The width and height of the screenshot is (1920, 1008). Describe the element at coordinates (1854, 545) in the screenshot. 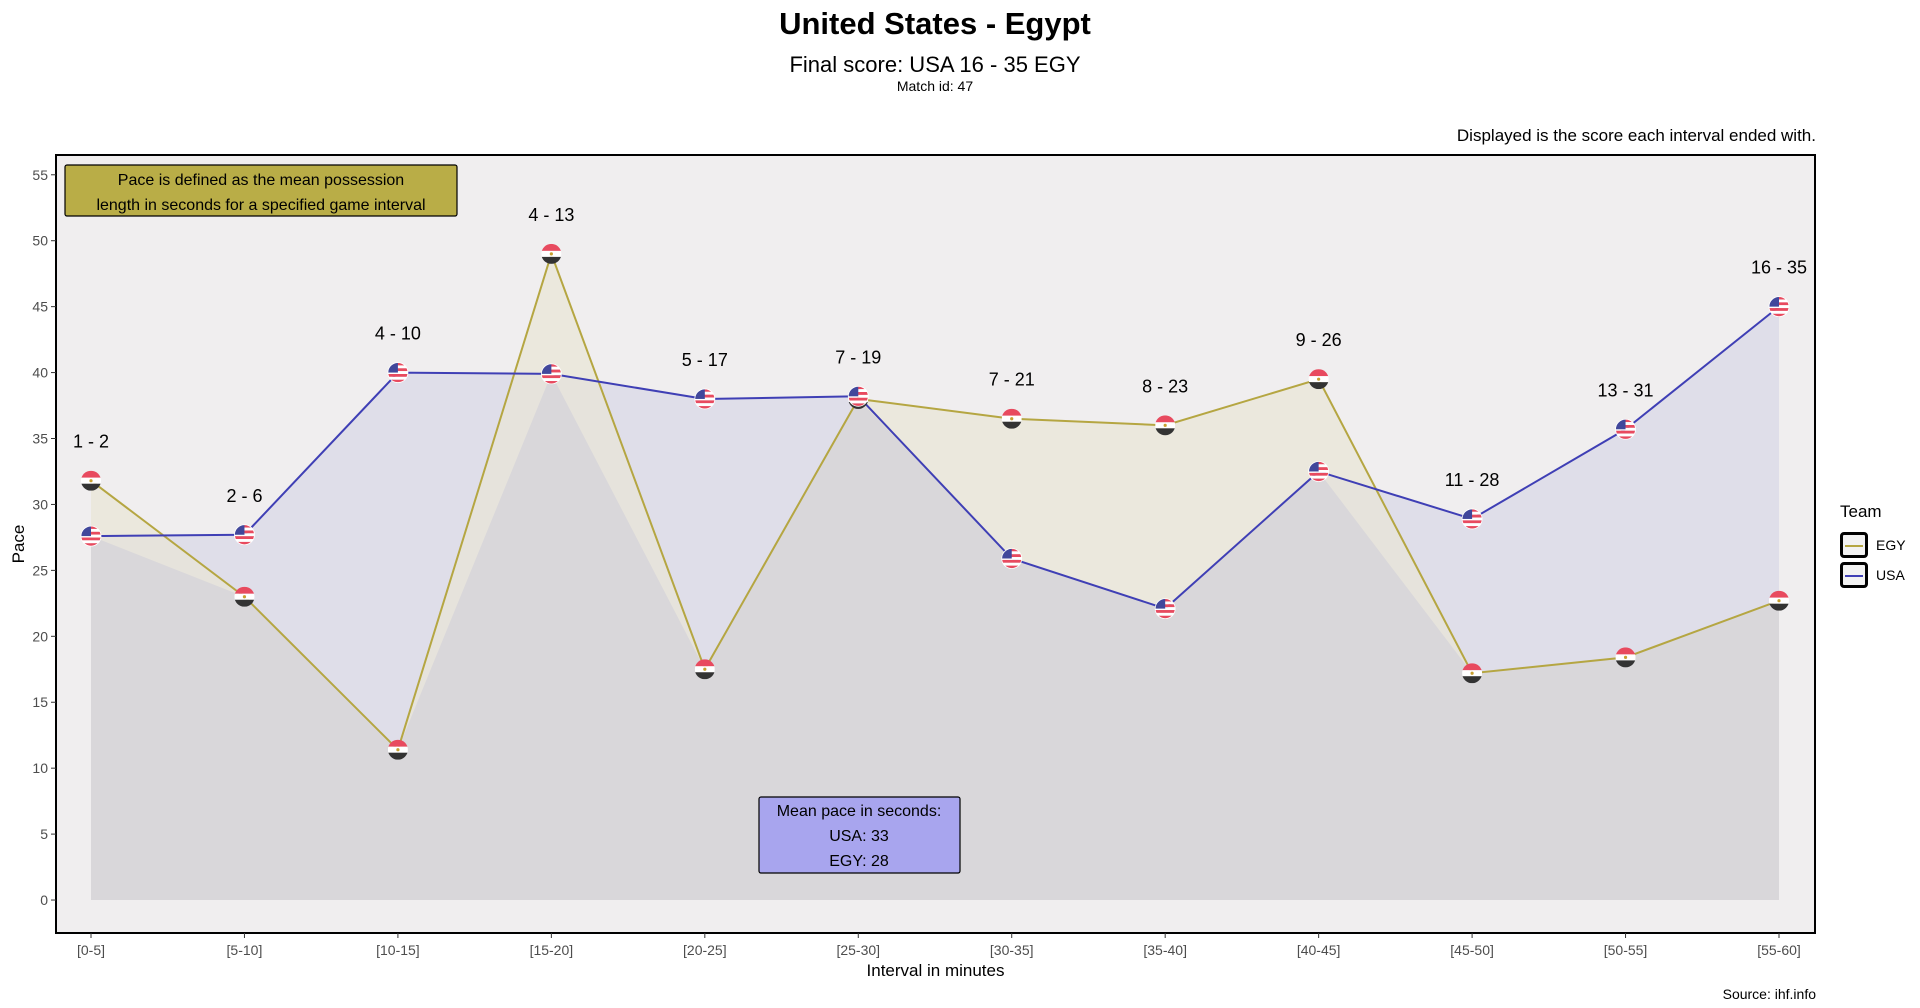

I see `legend-key-egy` at that location.